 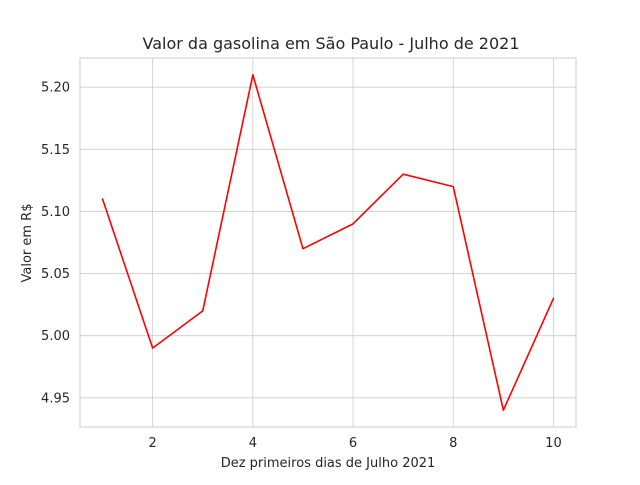 I want to click on x-tick-label: 2, so click(x=153, y=443).